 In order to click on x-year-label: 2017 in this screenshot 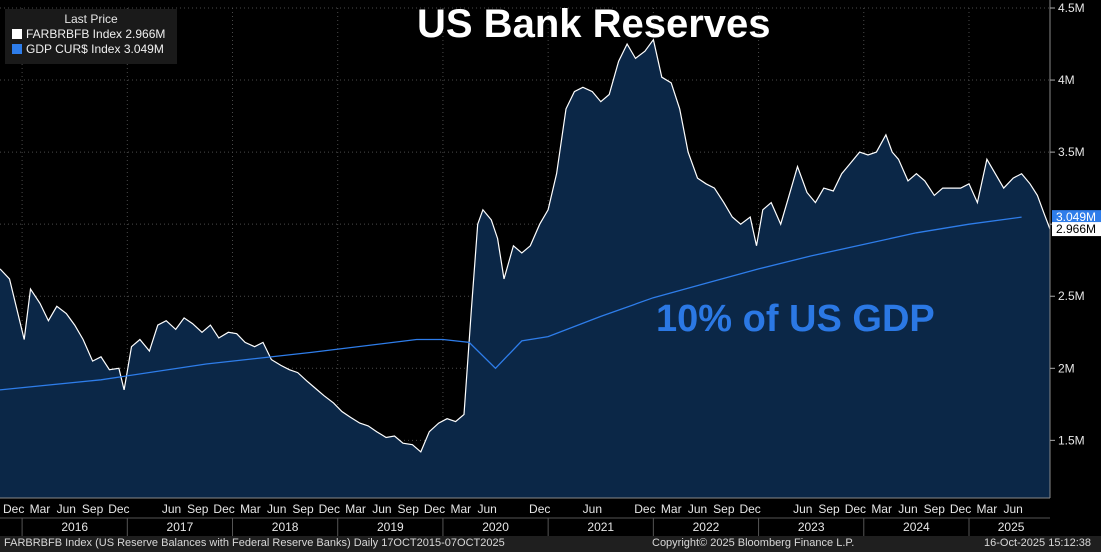, I will do `click(180, 527)`.